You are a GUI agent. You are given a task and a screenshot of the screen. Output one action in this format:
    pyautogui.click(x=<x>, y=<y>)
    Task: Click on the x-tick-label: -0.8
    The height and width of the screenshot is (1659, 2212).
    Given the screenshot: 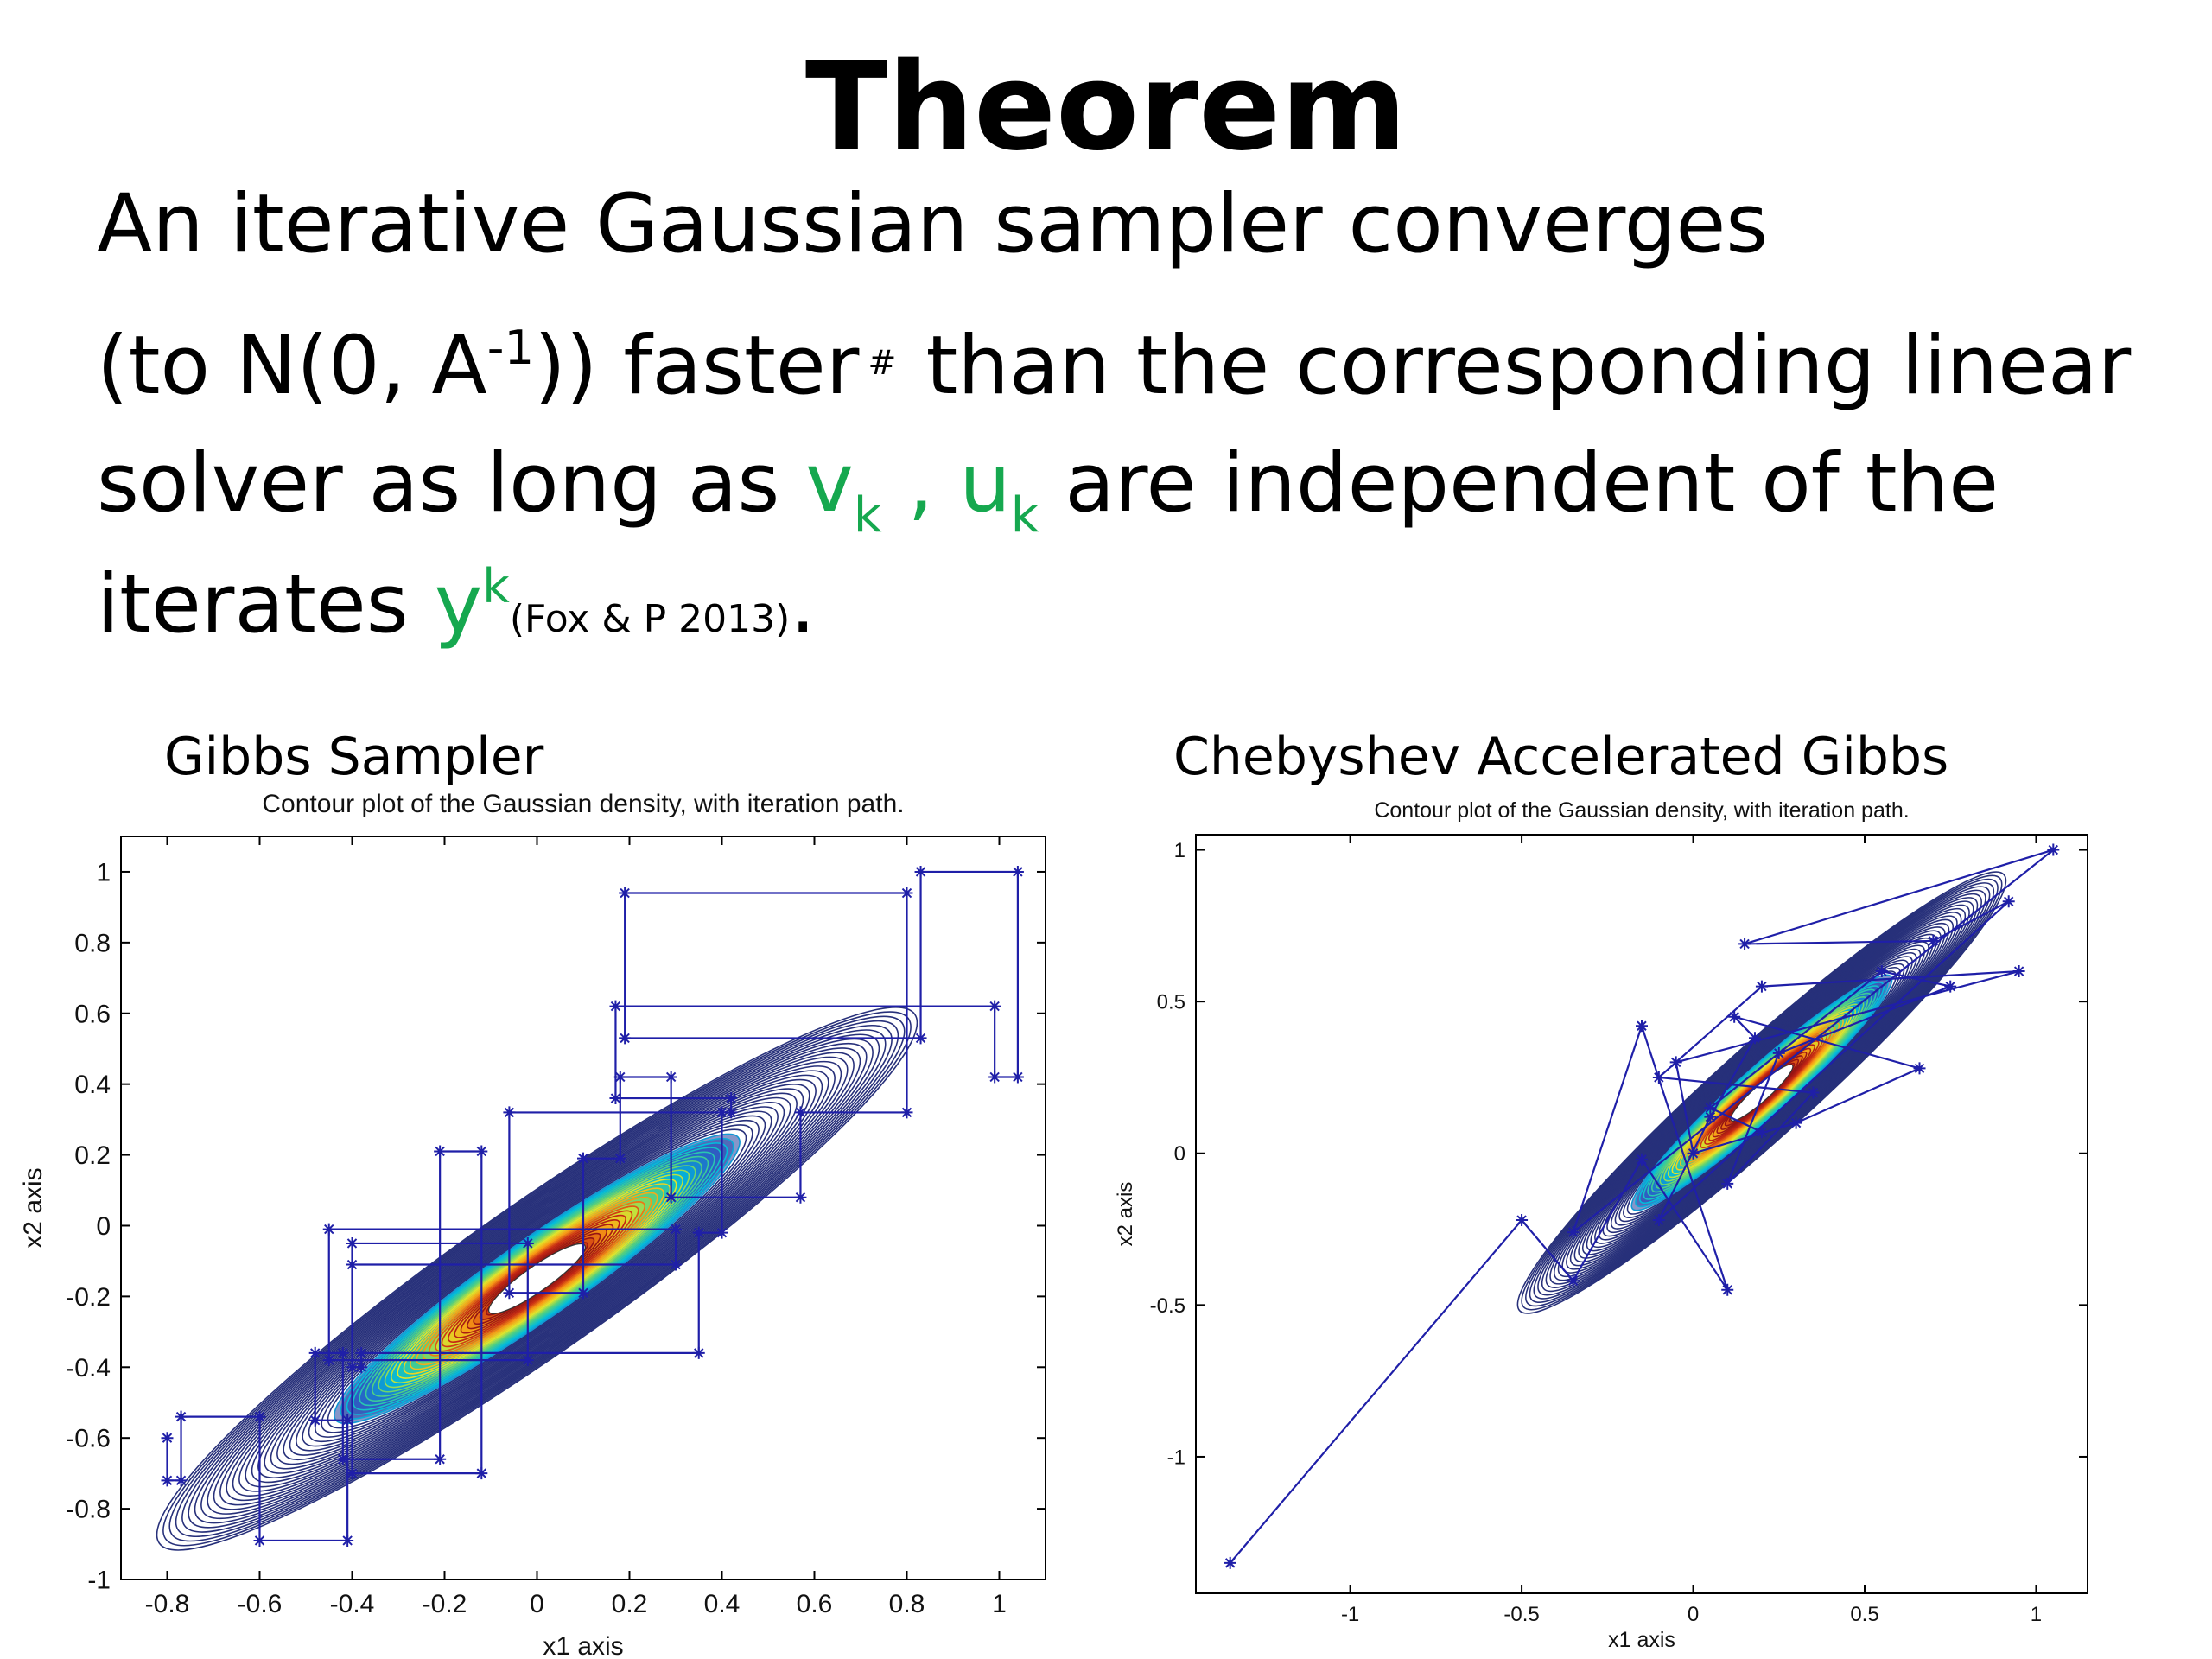 What is the action you would take?
    pyautogui.click(x=167, y=1604)
    